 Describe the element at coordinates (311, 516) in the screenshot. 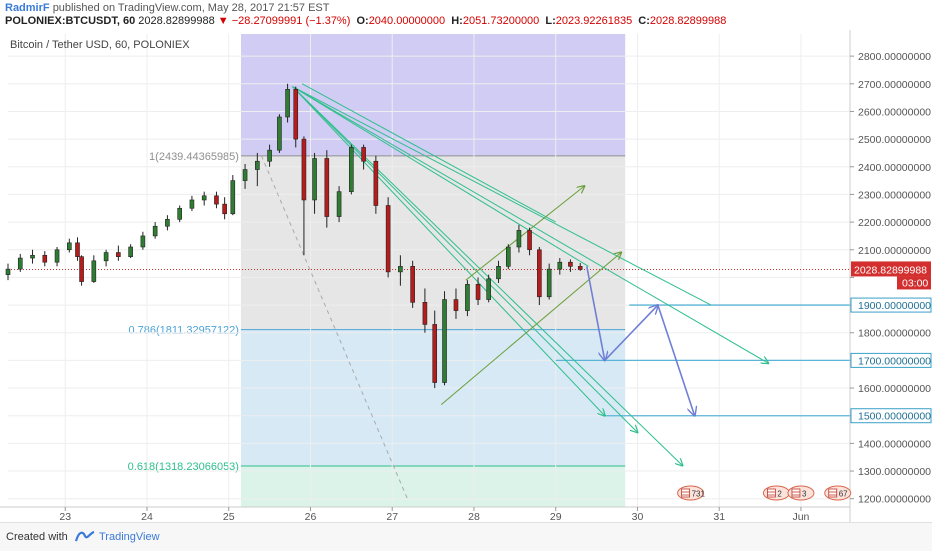

I see `x-tick-label: 26` at that location.